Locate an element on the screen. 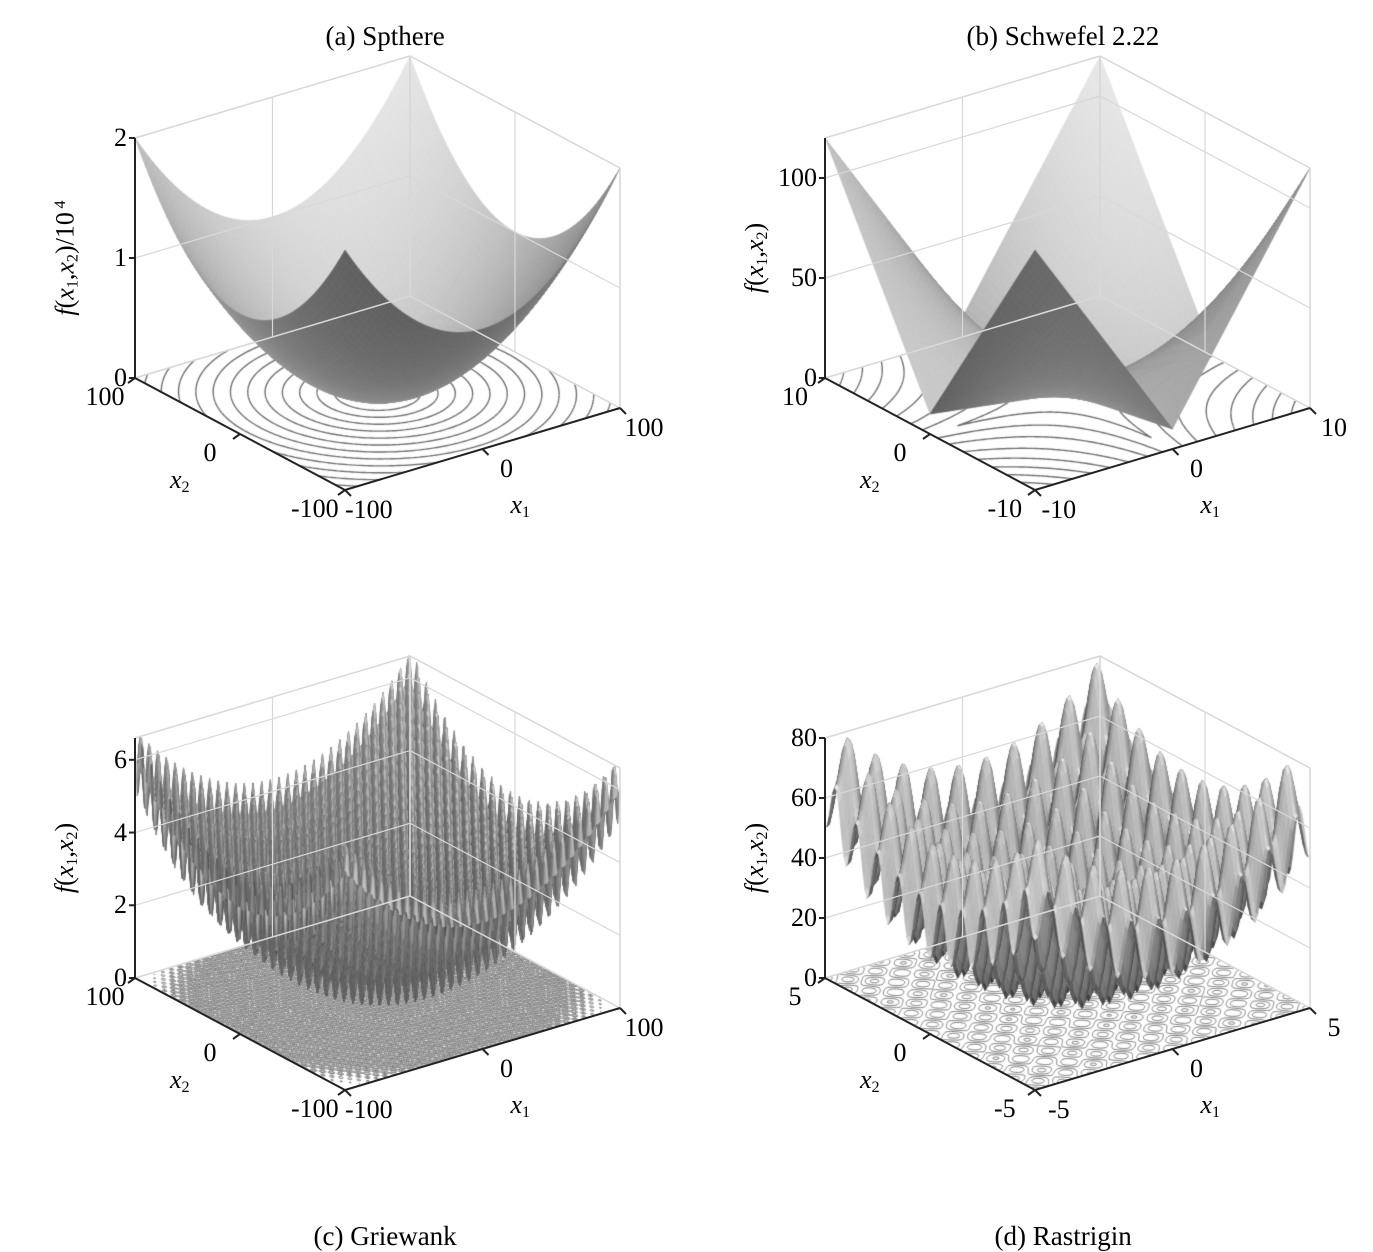 The width and height of the screenshot is (1373, 1252). x2-tick-label: 5 is located at coordinates (795, 996).